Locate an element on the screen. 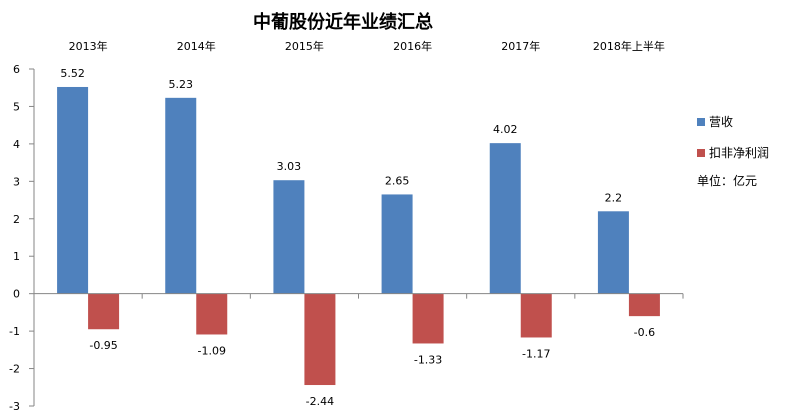  data-label: -1.33 is located at coordinates (428, 359).